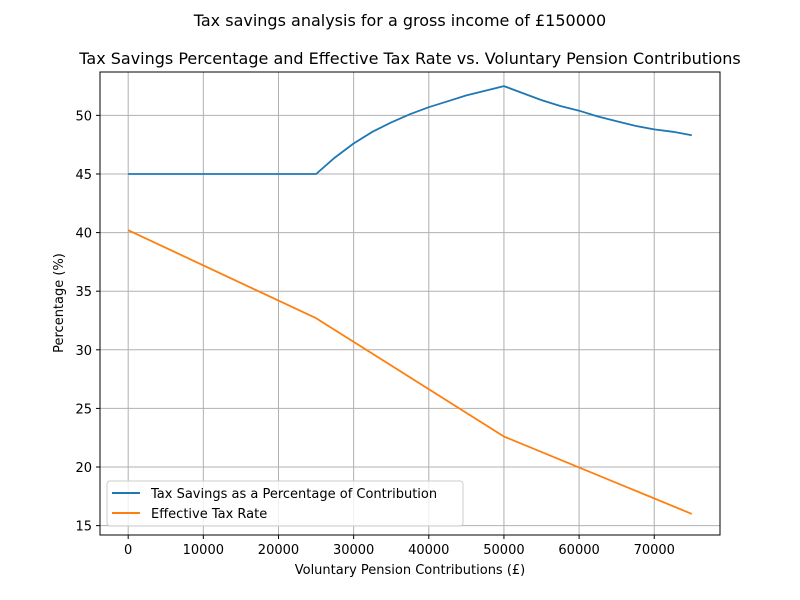  Describe the element at coordinates (83, 175) in the screenshot. I see `y-tick-label: 45` at that location.